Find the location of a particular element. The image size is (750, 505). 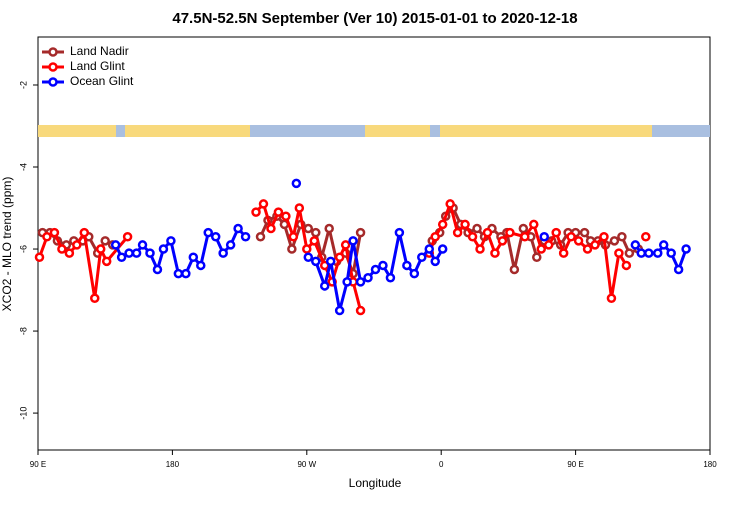

map-strip is located at coordinates (374, 131).